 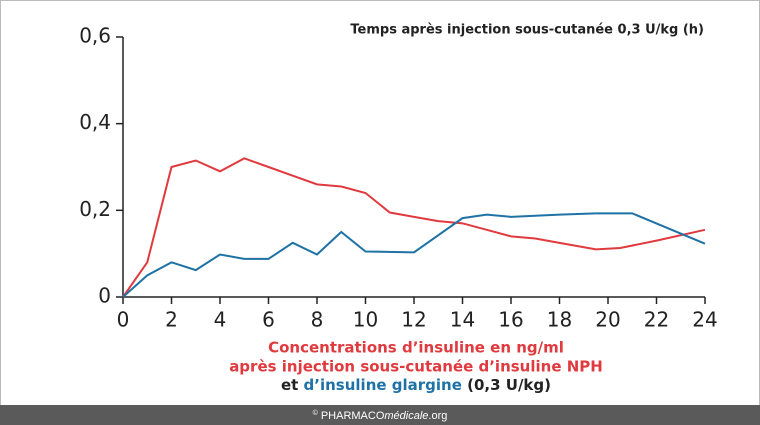 What do you see at coordinates (406, 416) in the screenshot?
I see `footer-part: médicale` at bounding box center [406, 416].